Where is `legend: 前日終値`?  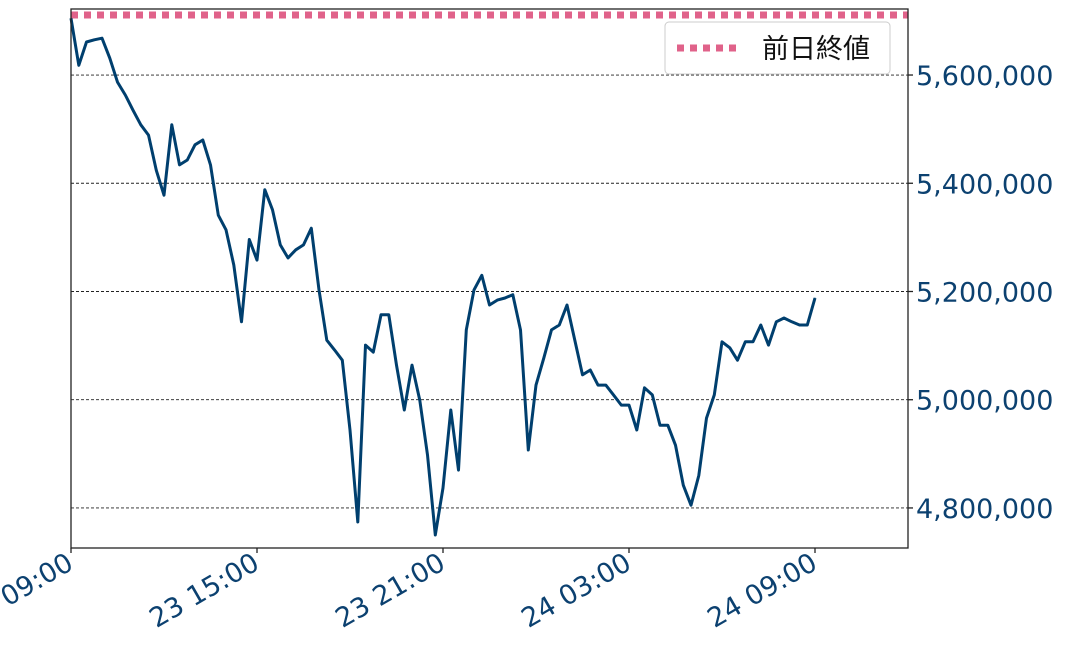 legend: 前日終値 is located at coordinates (777, 48).